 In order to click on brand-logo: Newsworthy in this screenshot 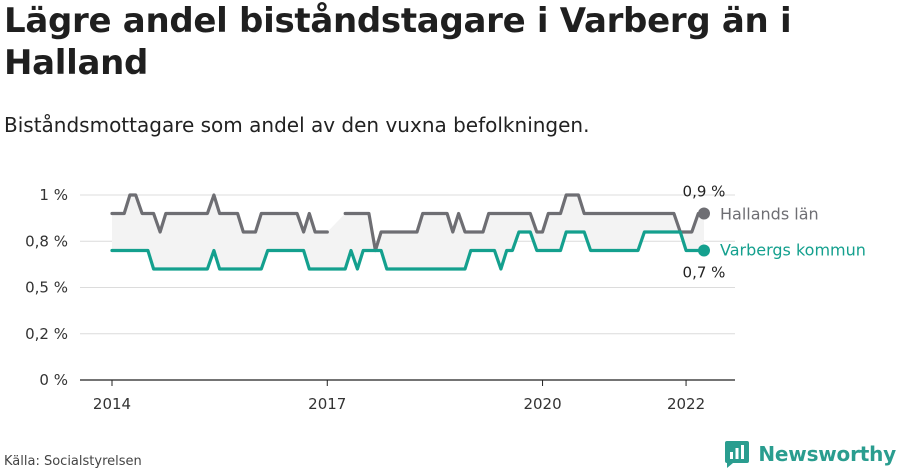, I will do `click(810, 454)`.